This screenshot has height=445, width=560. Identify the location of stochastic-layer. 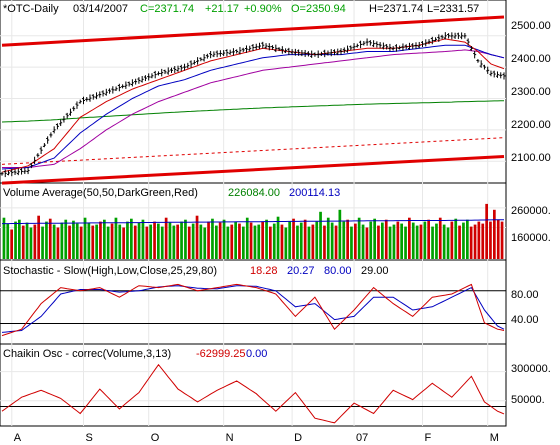
(253, 310).